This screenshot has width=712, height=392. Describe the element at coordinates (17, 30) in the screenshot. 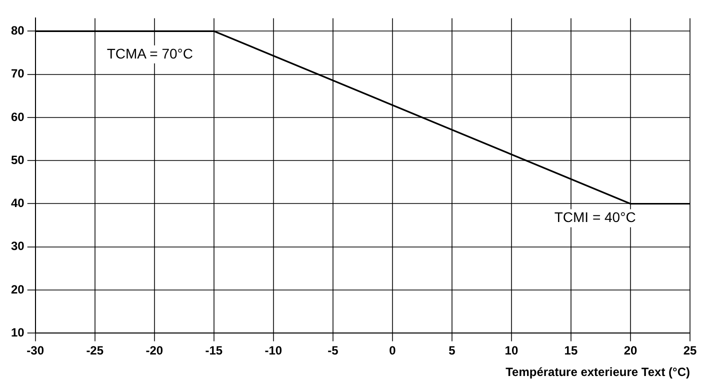

I see `y-tick-label: 80` at that location.